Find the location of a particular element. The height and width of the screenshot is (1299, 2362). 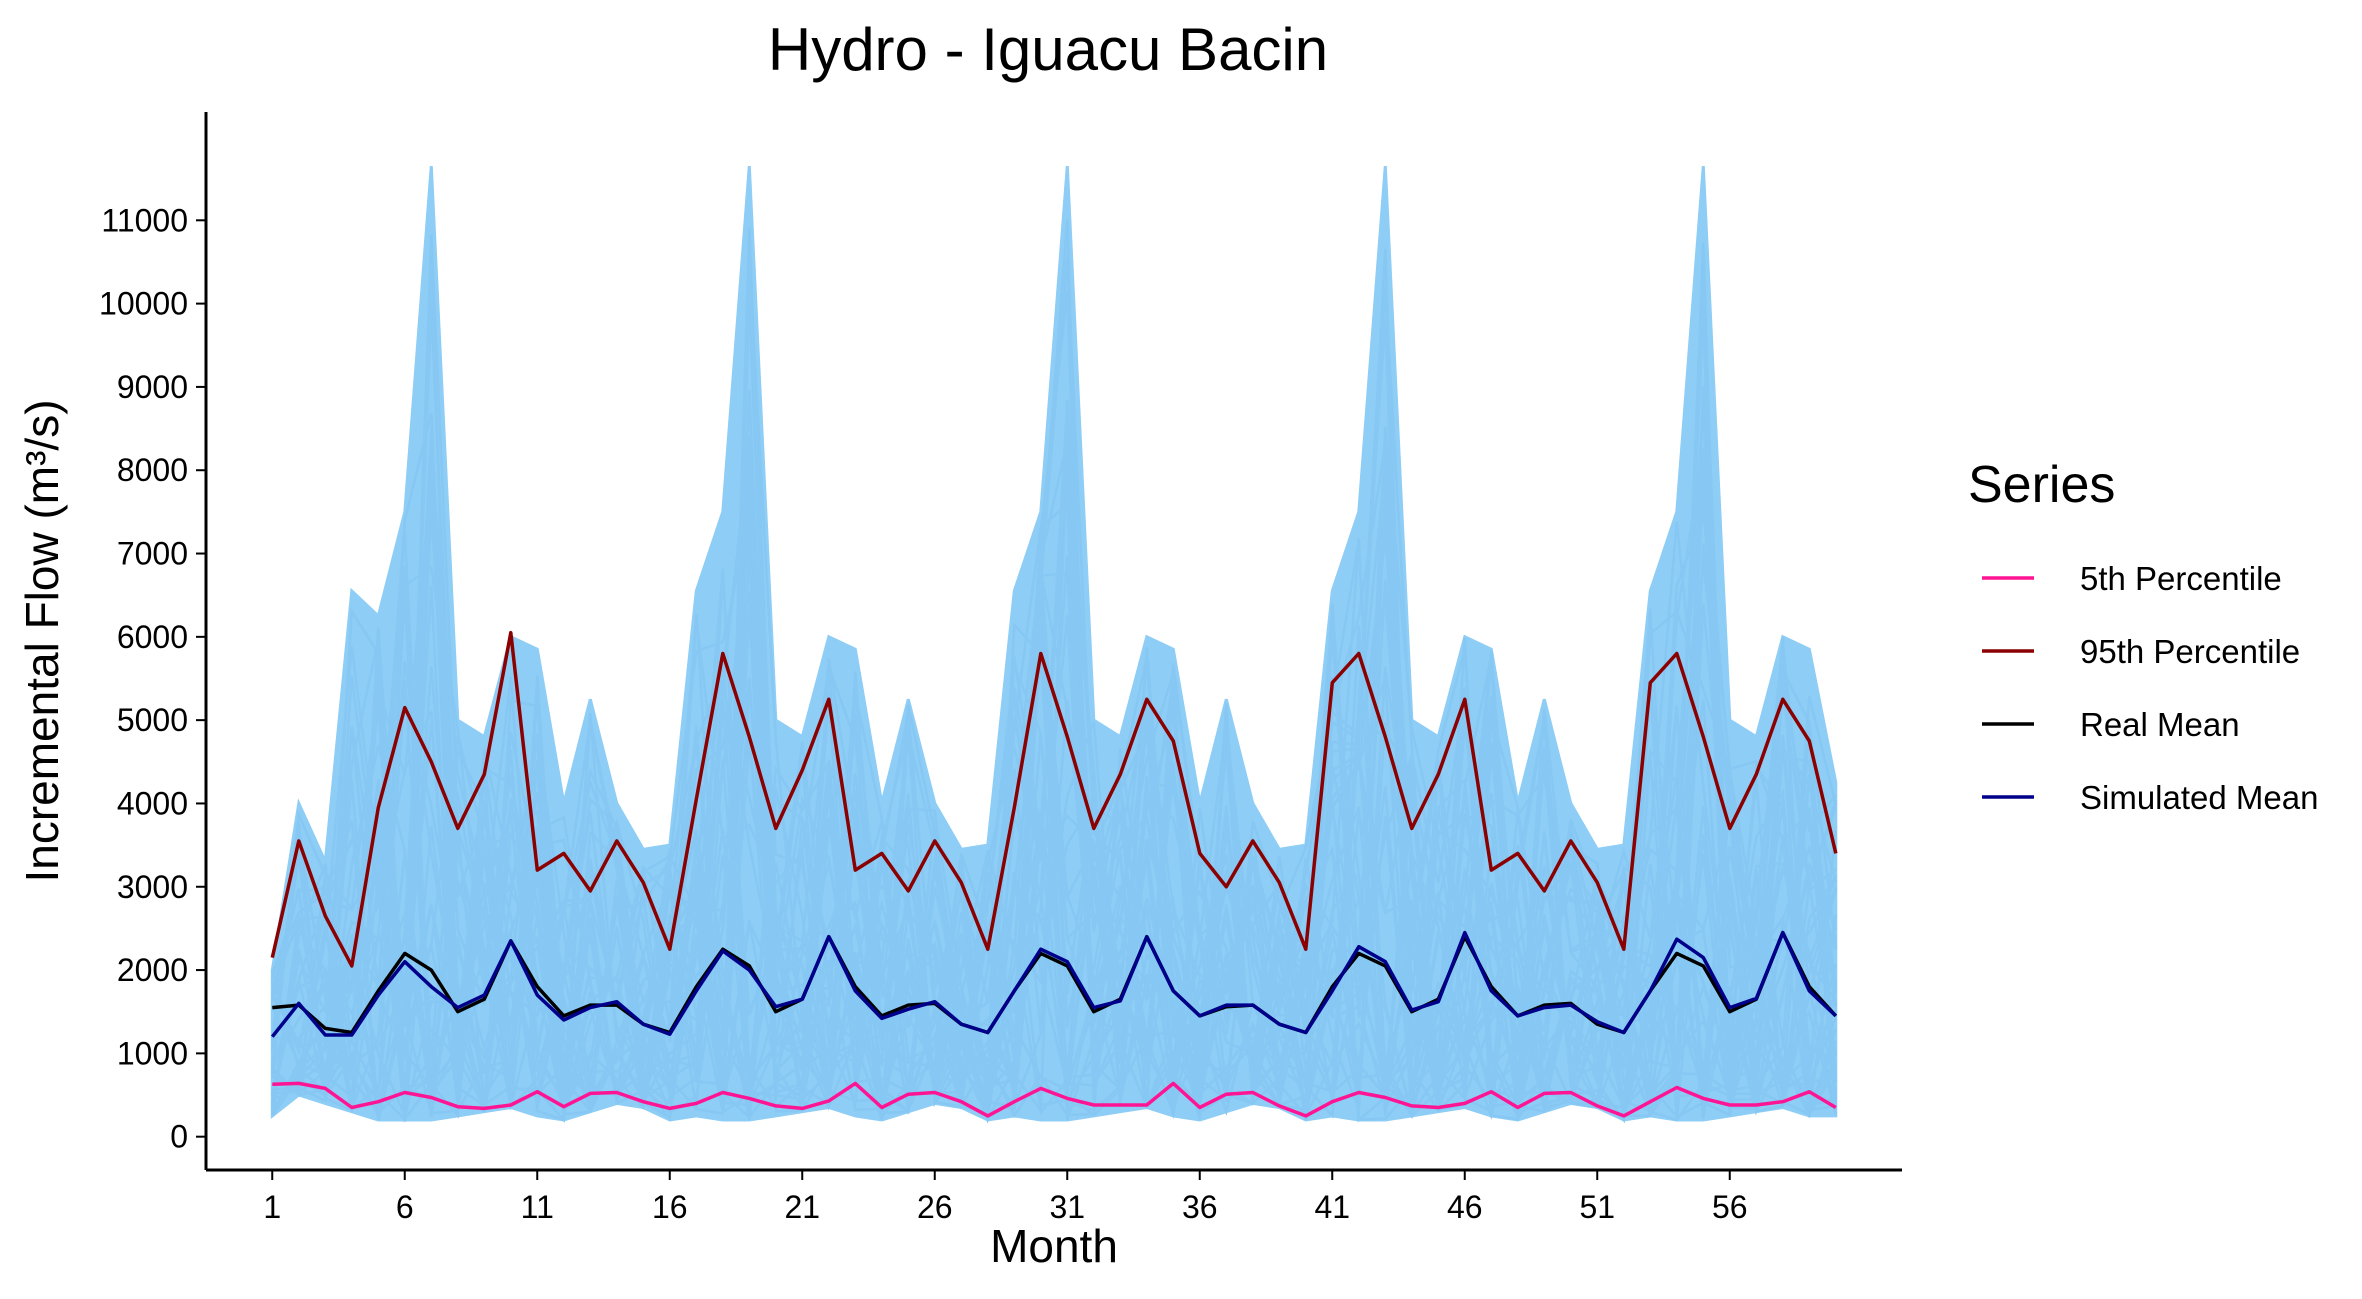

y-axis-title: Incremental Flow (m³/s) is located at coordinates (42, 640).